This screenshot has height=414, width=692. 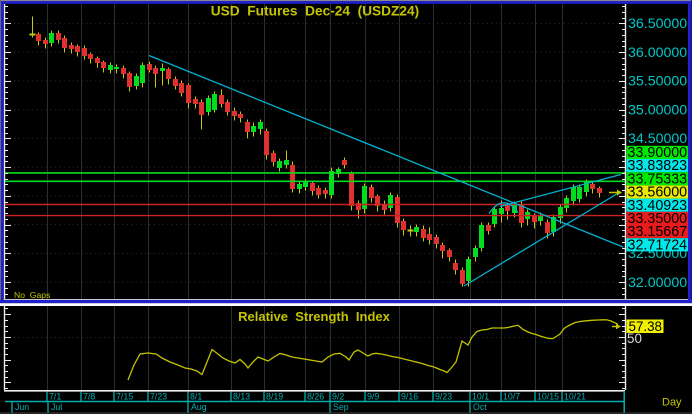 I want to click on svg-text: 33.75333, so click(x=658, y=179).